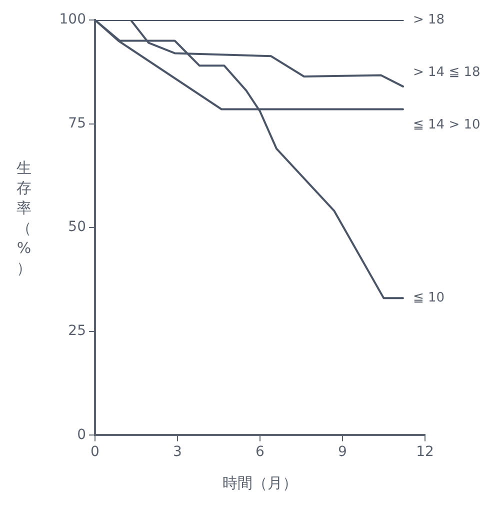 The image size is (499, 509). What do you see at coordinates (177, 452) in the screenshot?
I see `x-tick-label: 3` at bounding box center [177, 452].